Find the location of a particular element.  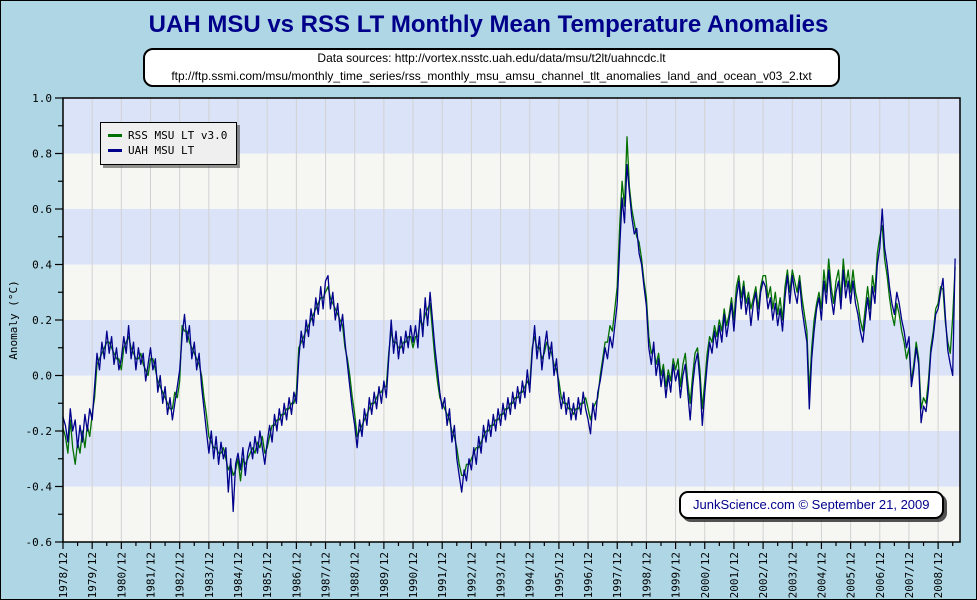

y-tick-label: -0.4 is located at coordinates (39, 487).